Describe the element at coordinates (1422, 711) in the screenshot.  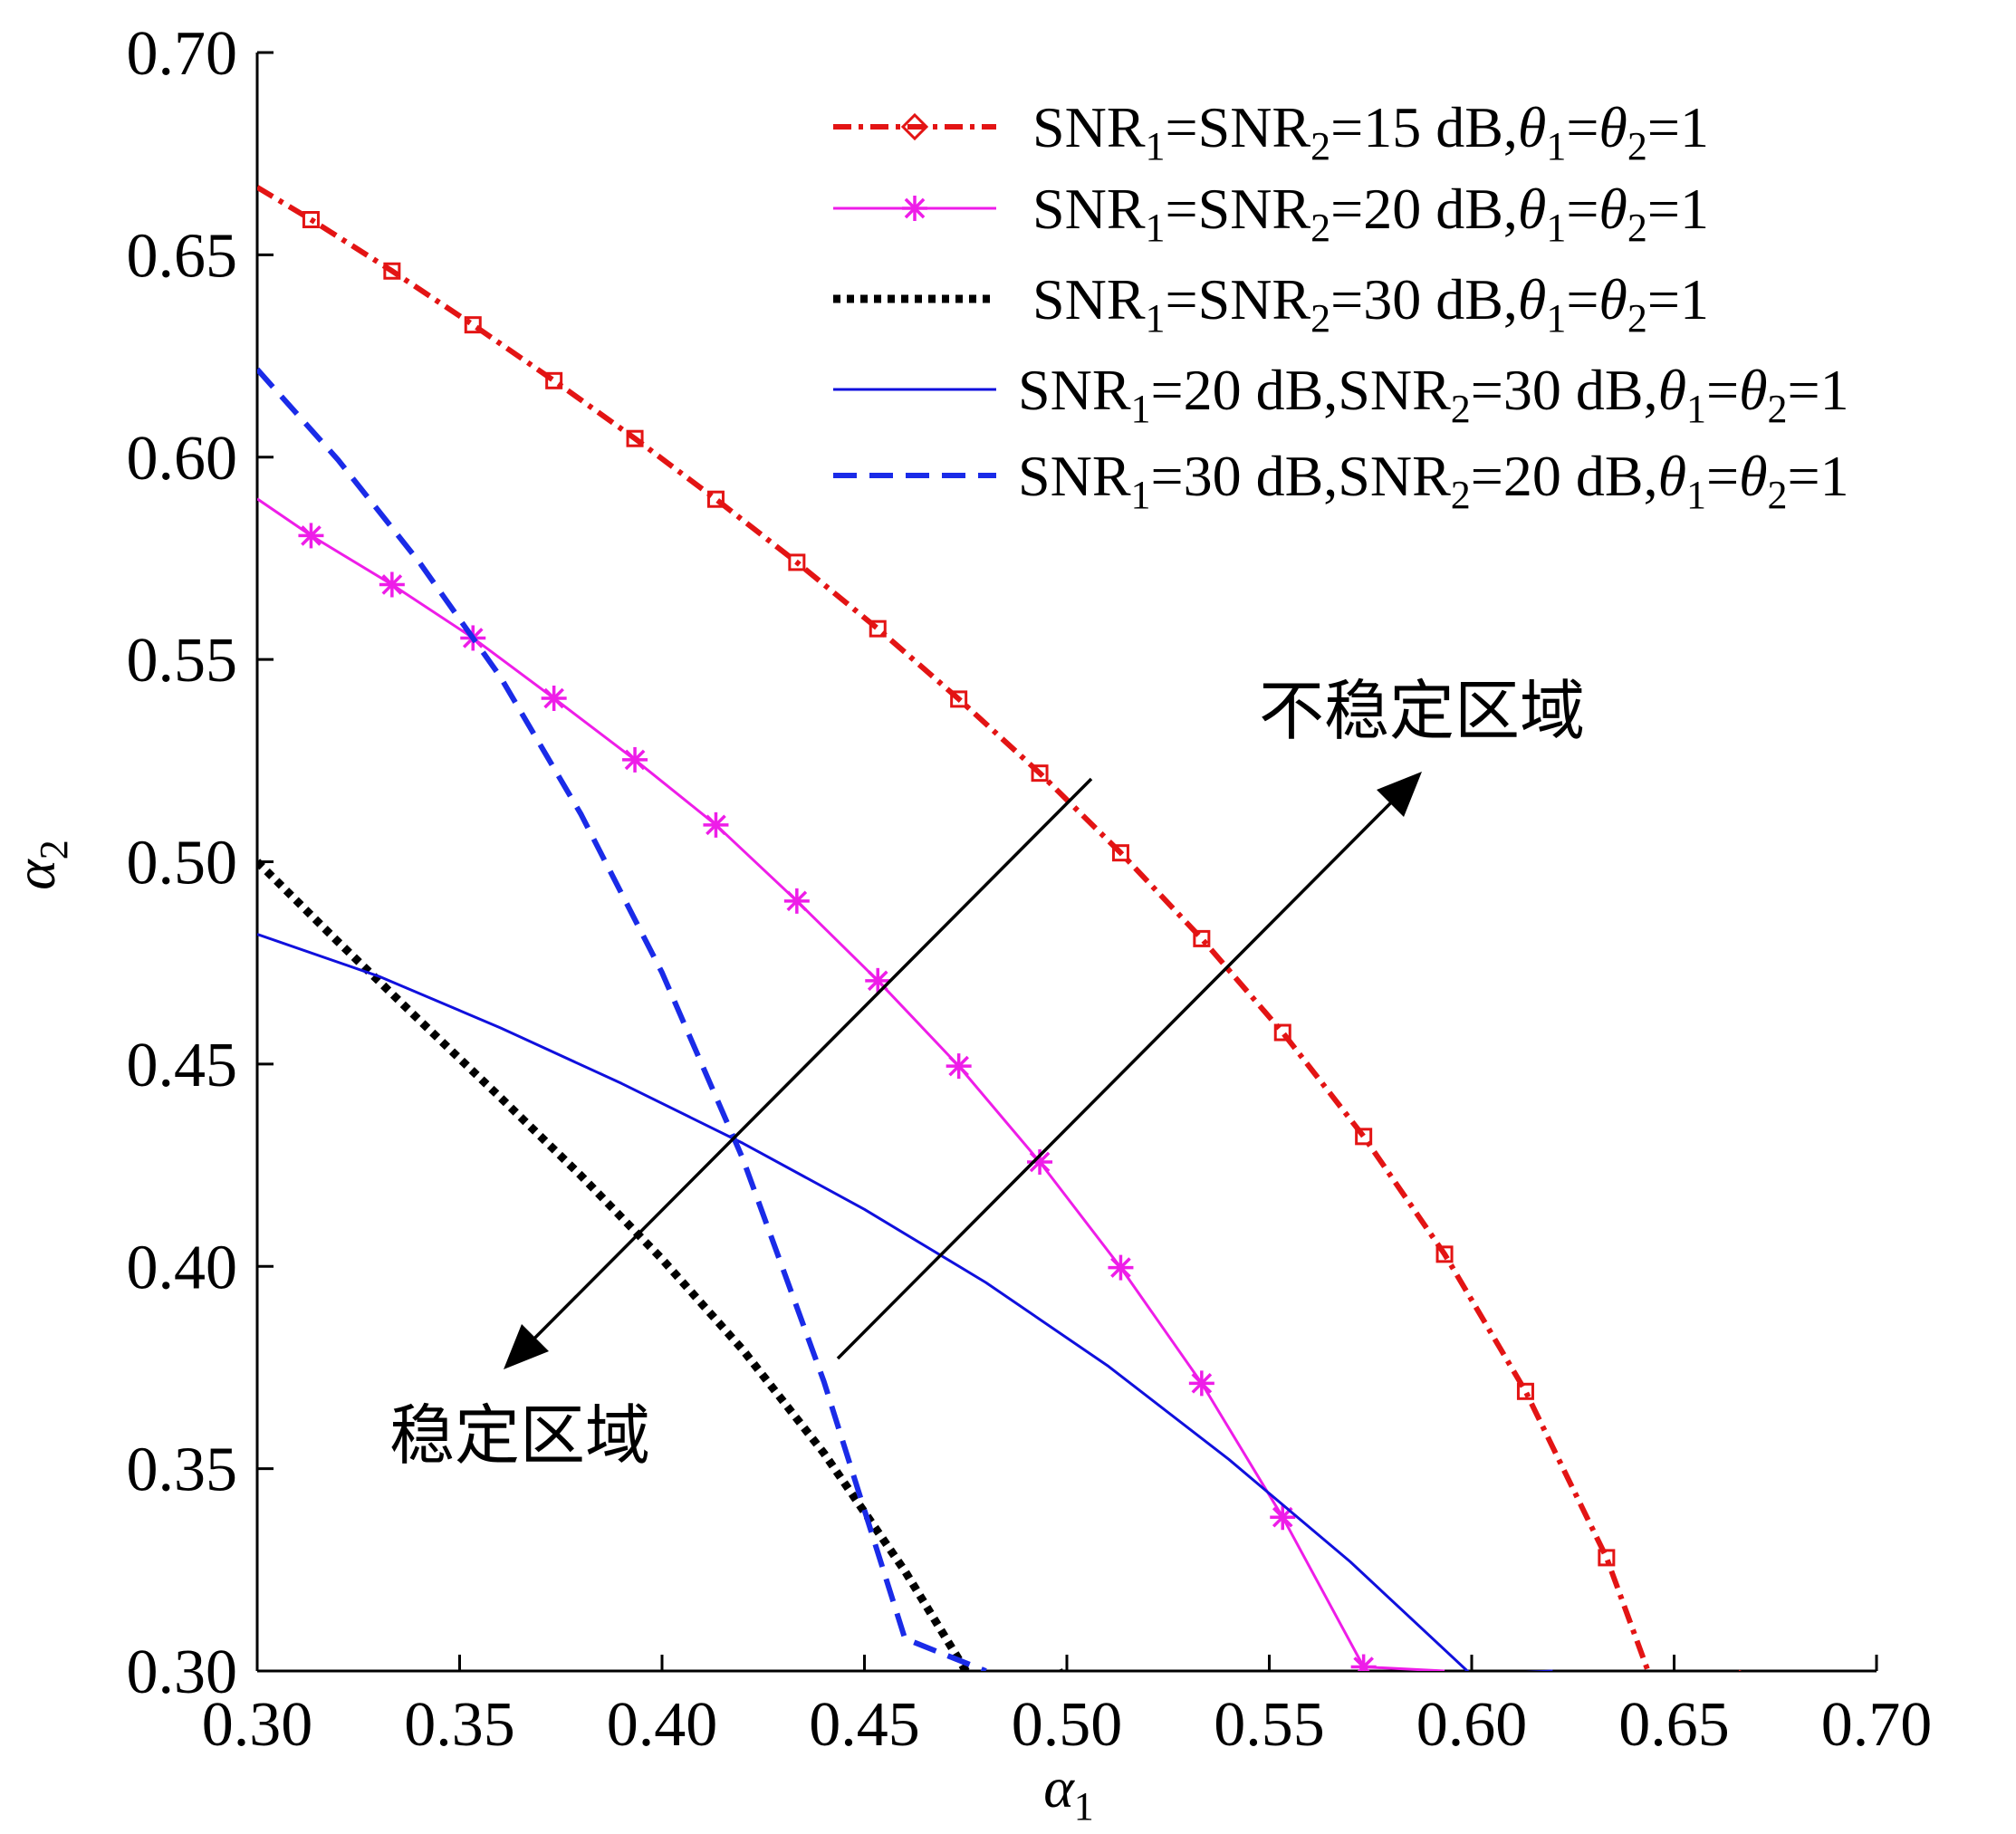
I see `unstable-region-label: 不稳定区域` at that location.